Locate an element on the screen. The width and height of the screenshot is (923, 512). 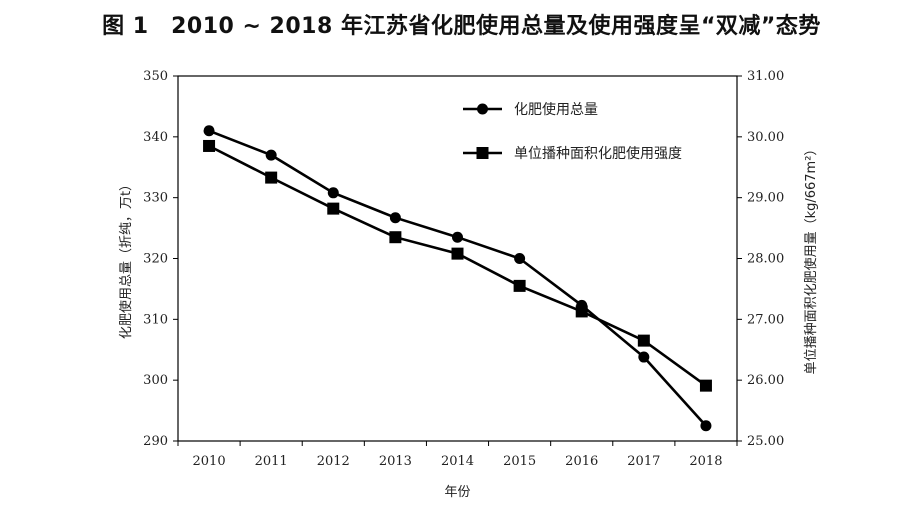
y-right-tick-label: 27.00 is located at coordinates (765, 319).